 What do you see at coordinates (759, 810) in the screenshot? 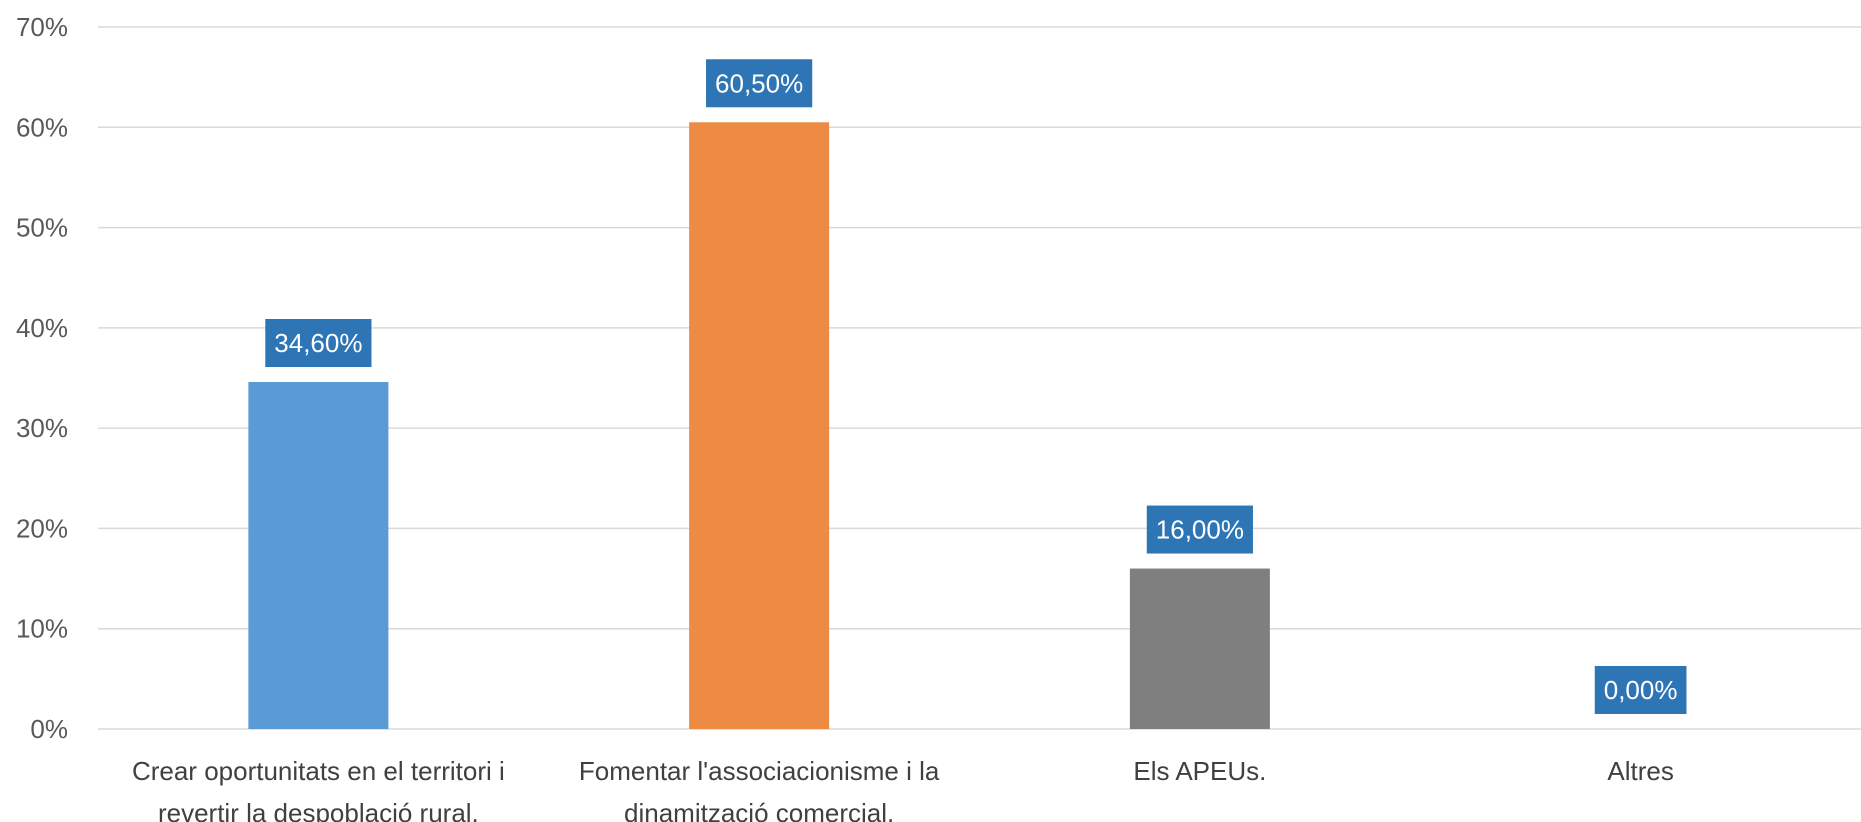
I see `category-label-line: dinamització comercial.` at bounding box center [759, 810].